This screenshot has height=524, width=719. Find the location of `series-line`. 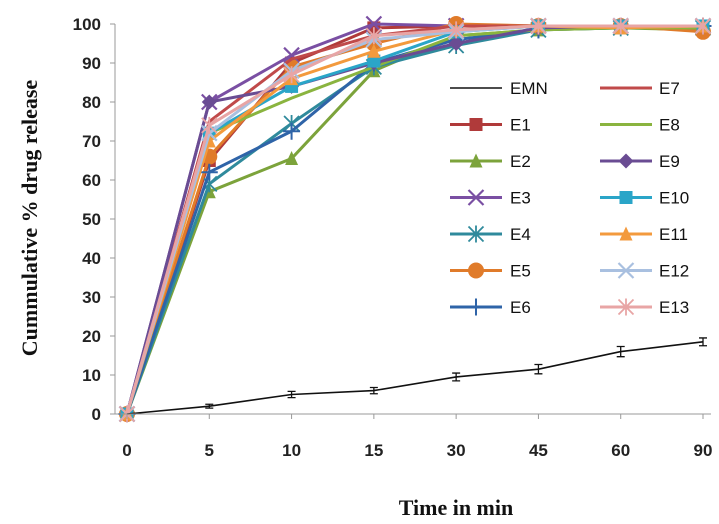

series-line is located at coordinates (415, 378).